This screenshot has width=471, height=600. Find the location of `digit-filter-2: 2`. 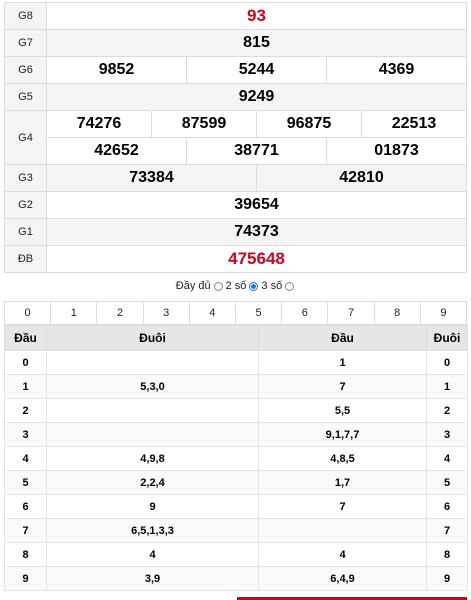

digit-filter-2: 2 is located at coordinates (119, 313).